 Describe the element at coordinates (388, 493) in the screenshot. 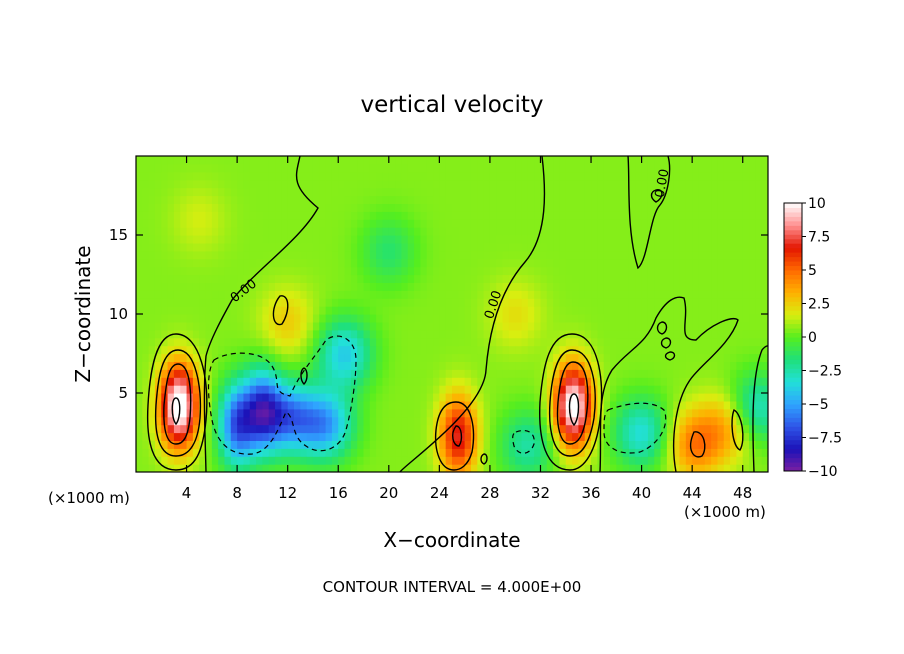

I see `x-tick-label: 20` at that location.